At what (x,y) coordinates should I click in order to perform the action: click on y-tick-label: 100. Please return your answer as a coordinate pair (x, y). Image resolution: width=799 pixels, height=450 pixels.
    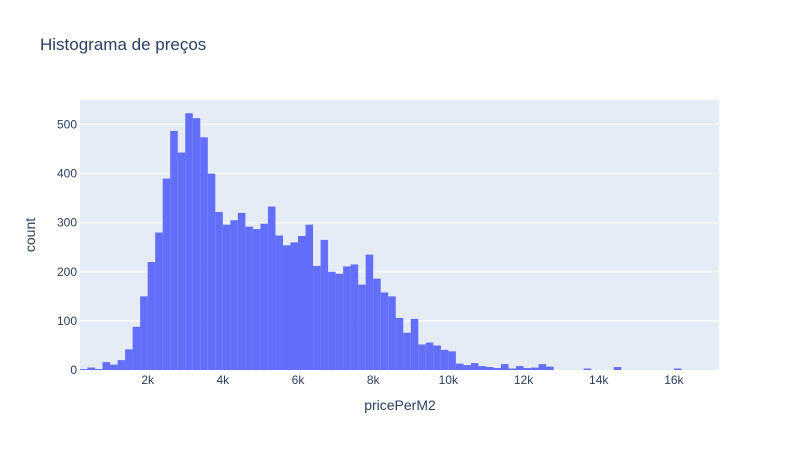
    Looking at the image, I should click on (67, 321).